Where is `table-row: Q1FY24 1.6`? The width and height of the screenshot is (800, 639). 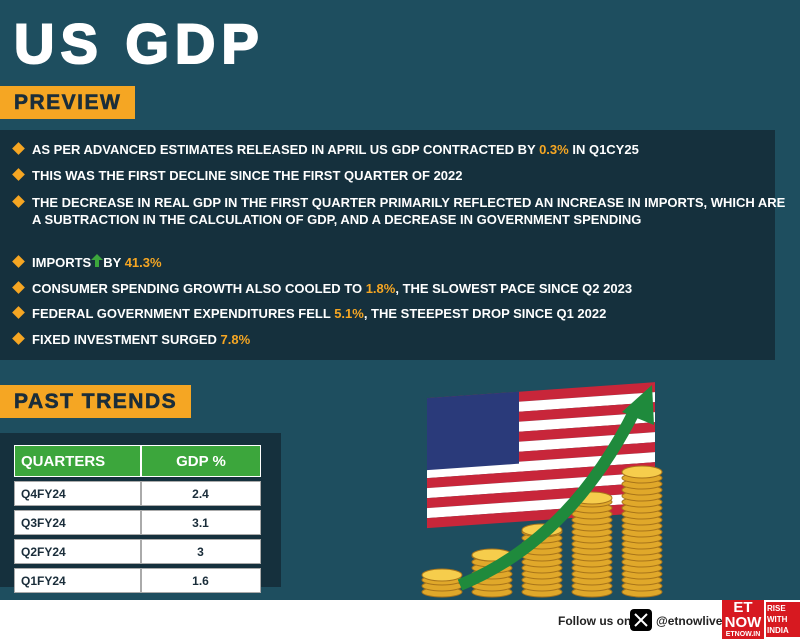 table-row: Q1FY24 1.6 is located at coordinates (137, 580).